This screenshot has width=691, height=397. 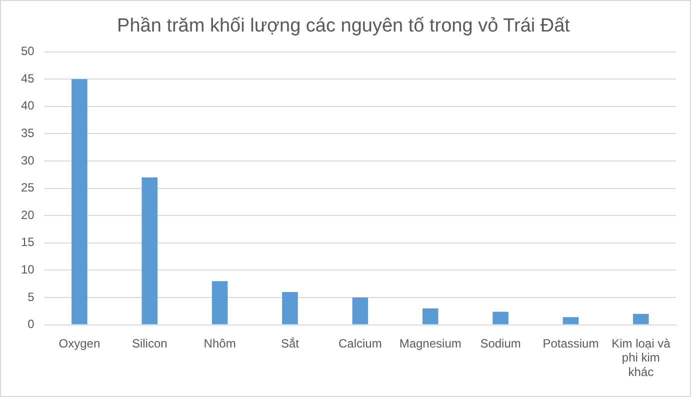 I want to click on x-tick-label: Potassium, so click(x=570, y=343).